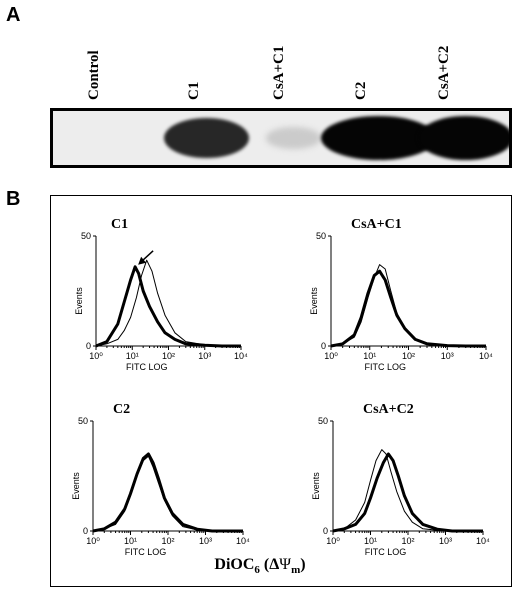 Image resolution: width=520 pixels, height=591 pixels. Describe the element at coordinates (378, 138) in the screenshot. I see `band-c2` at that location.